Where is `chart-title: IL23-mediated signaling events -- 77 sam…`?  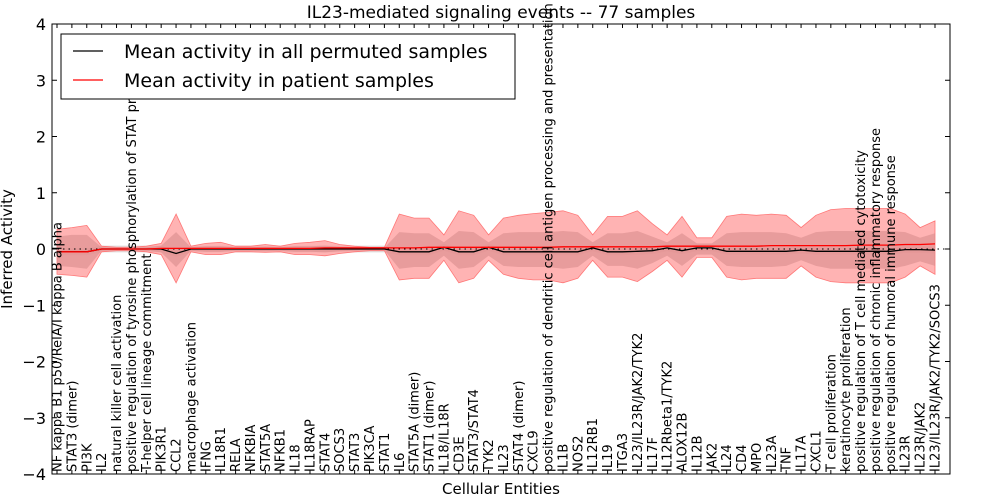 chart-title: IL23-mediated signaling events -- 77 sam… is located at coordinates (501, 13).